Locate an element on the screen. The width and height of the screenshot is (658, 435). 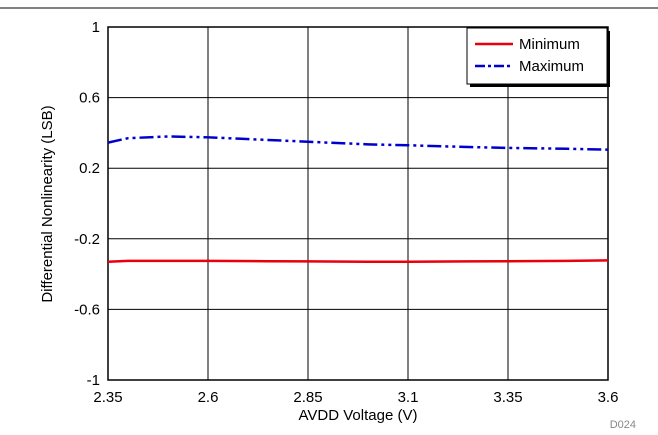
legend-box is located at coordinates (537, 56).